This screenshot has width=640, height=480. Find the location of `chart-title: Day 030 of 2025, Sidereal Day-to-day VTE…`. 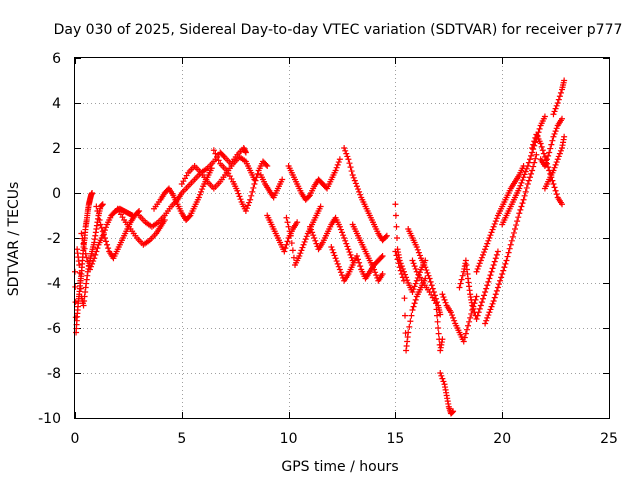

chart-title: Day 030 of 2025, Sidereal Day-to-day VTE… is located at coordinates (338, 30).